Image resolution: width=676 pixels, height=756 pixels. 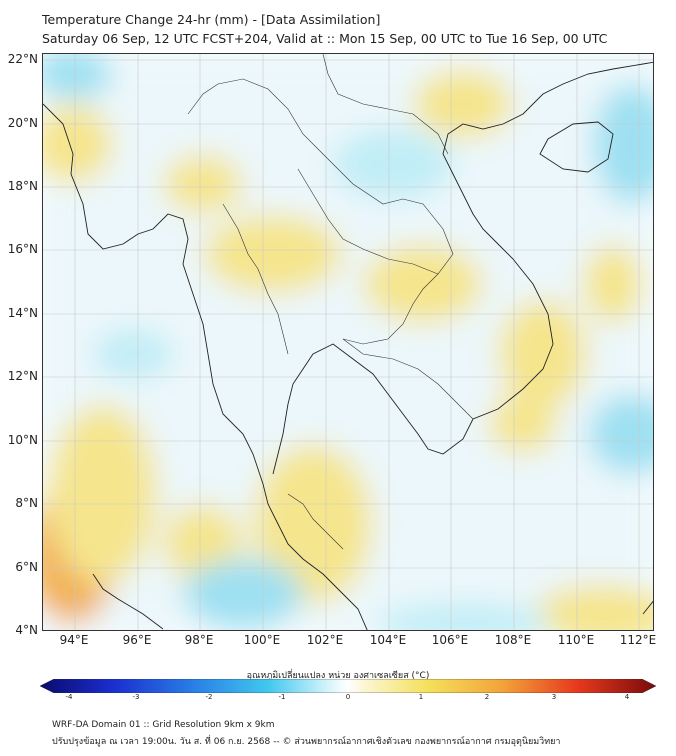 I want to click on lat-label: 18°N, so click(x=22, y=186).